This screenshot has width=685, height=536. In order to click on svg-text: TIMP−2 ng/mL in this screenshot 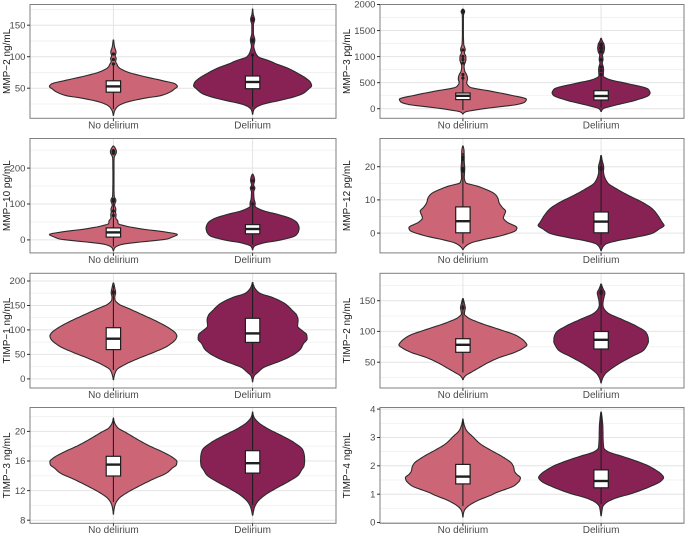, I will do `click(347, 330)`.